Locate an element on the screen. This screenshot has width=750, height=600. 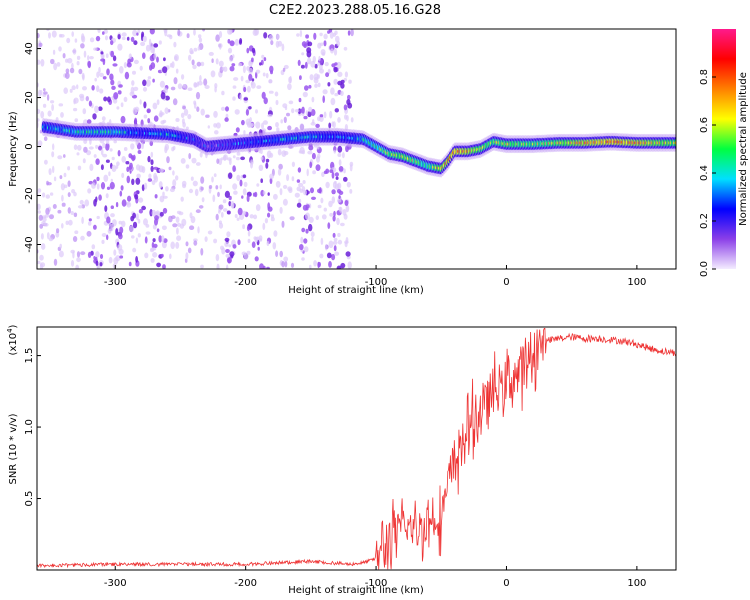
snr-y-tick-label: 1.5 is located at coordinates (29, 356).